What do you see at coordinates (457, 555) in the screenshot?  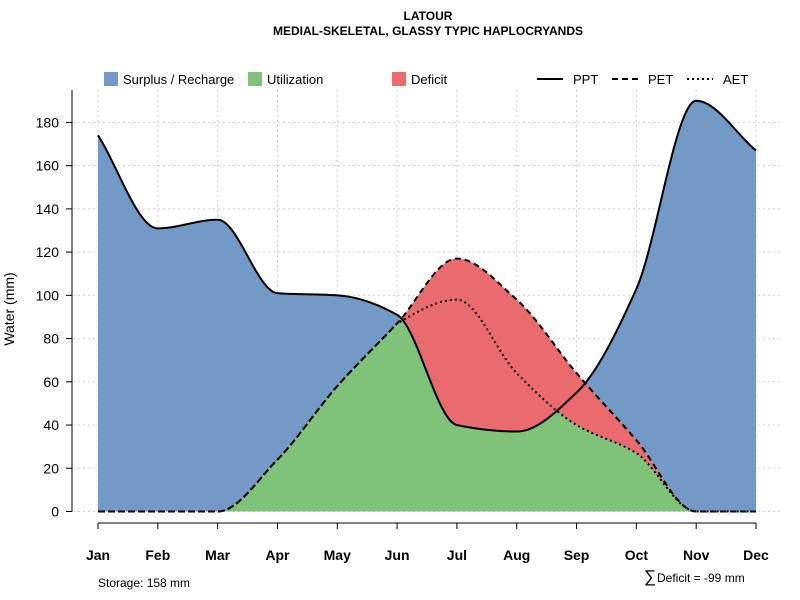 I see `x-tick-label: Jul` at bounding box center [457, 555].